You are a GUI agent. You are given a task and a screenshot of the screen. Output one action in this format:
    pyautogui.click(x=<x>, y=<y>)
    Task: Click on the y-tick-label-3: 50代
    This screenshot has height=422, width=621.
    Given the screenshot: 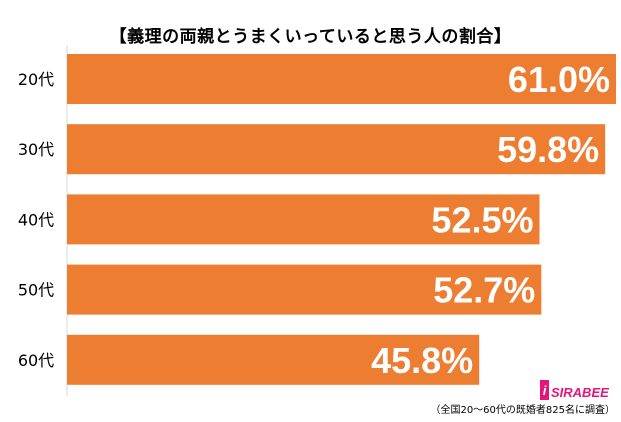 What is the action you would take?
    pyautogui.click(x=36, y=290)
    